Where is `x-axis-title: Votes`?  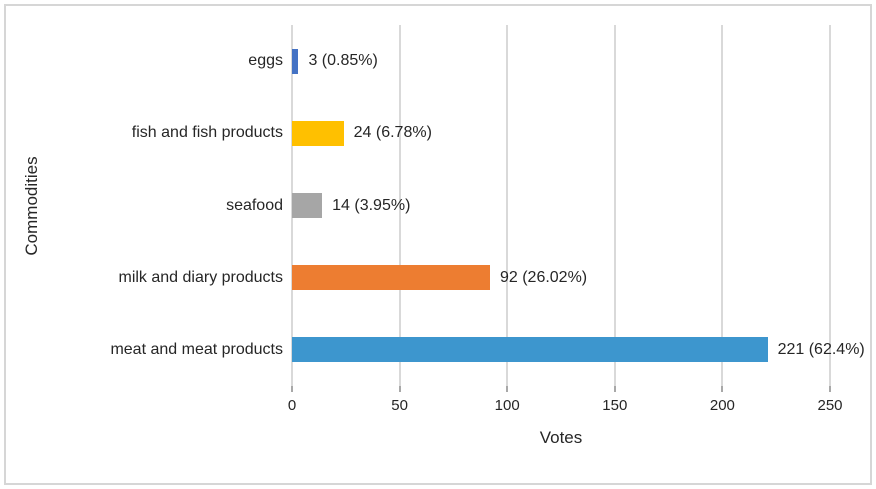
x-axis-title: Votes is located at coordinates (561, 437).